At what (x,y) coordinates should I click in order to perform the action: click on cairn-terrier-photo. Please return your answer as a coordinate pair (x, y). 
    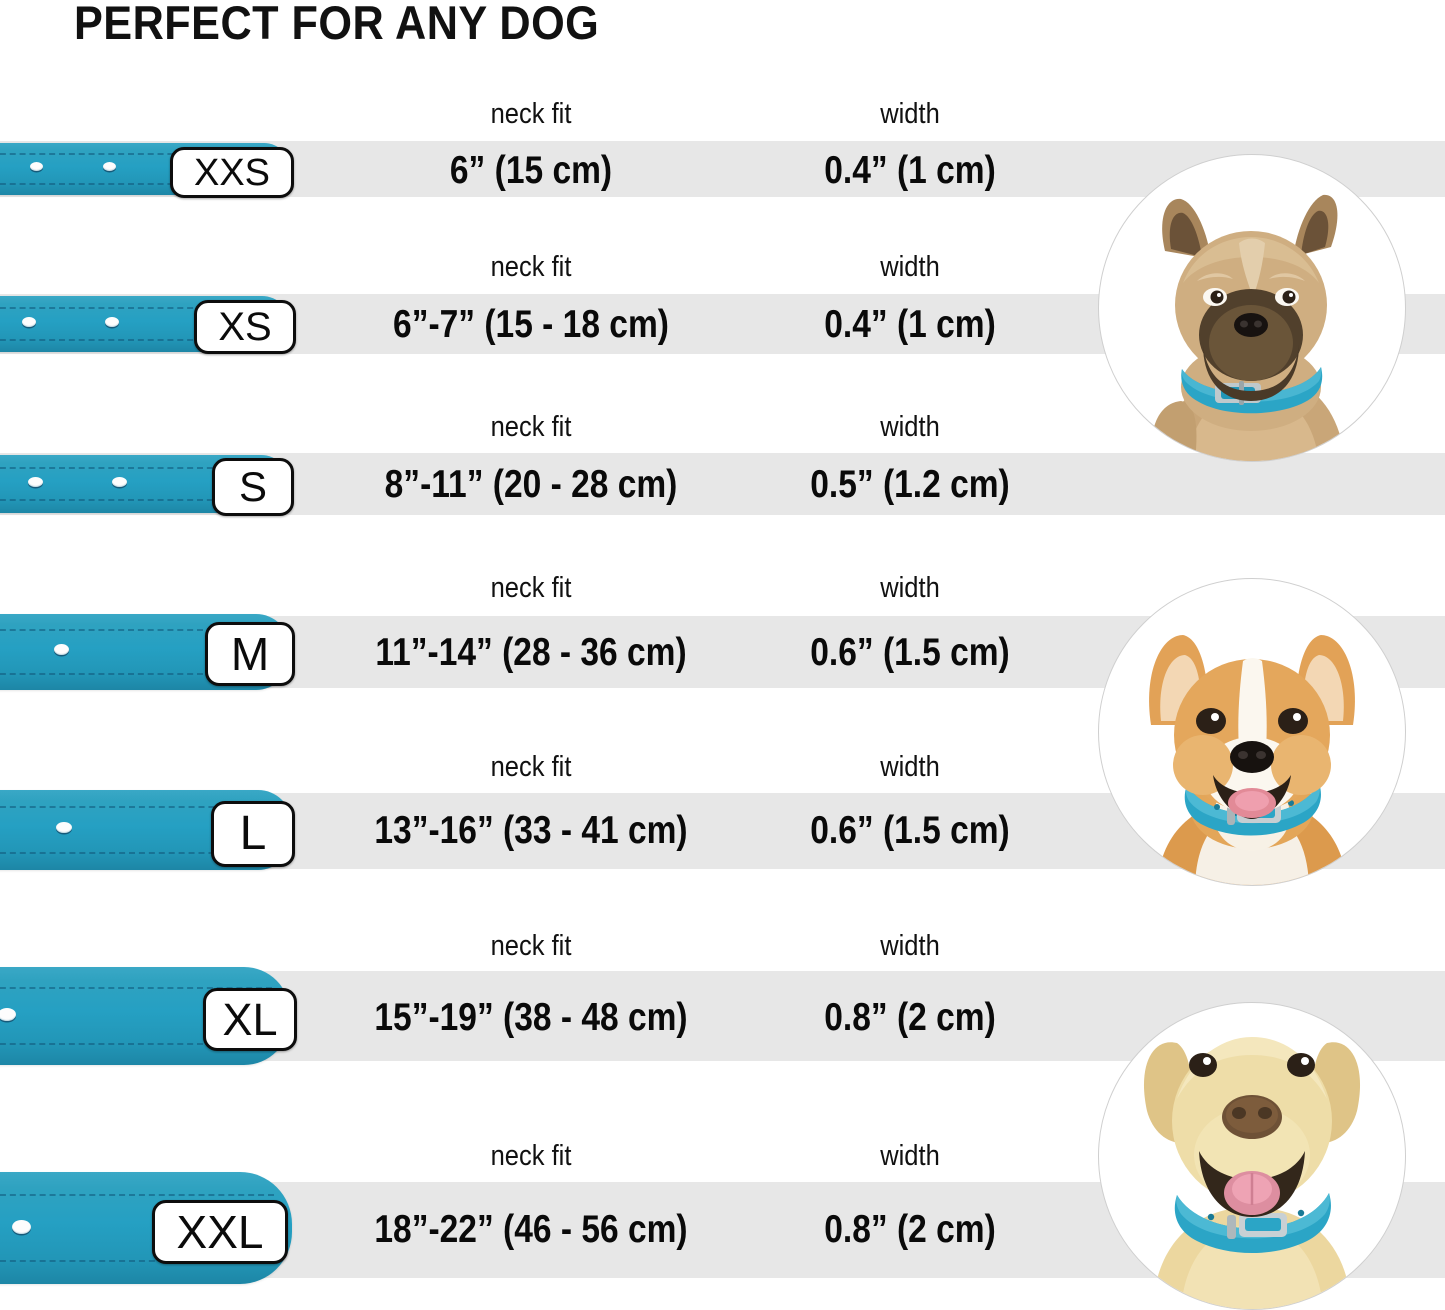
    Looking at the image, I should click on (1252, 308).